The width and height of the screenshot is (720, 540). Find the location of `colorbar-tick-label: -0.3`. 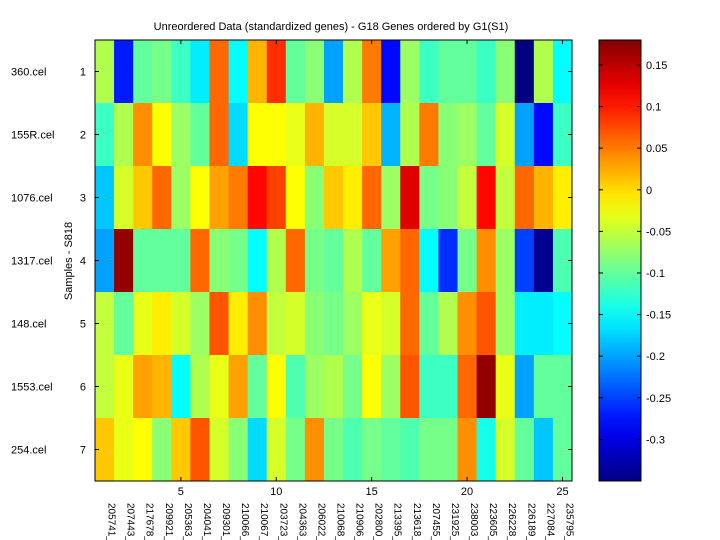

colorbar-tick-label: -0.3 is located at coordinates (655, 440).